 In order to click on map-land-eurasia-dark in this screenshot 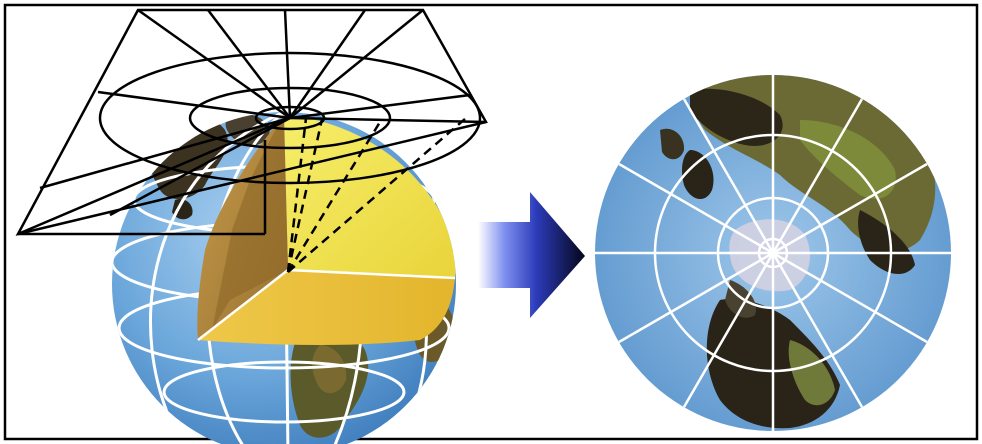, I will do `click(736, 117)`.